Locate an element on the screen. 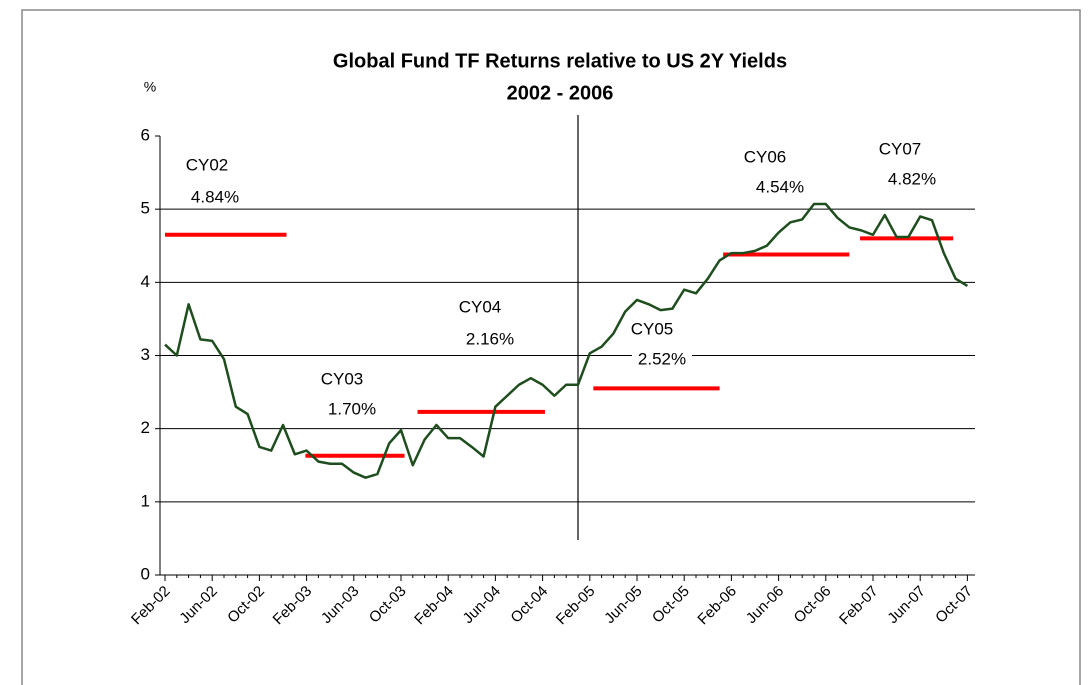  annotation: 2.52% is located at coordinates (662, 358).